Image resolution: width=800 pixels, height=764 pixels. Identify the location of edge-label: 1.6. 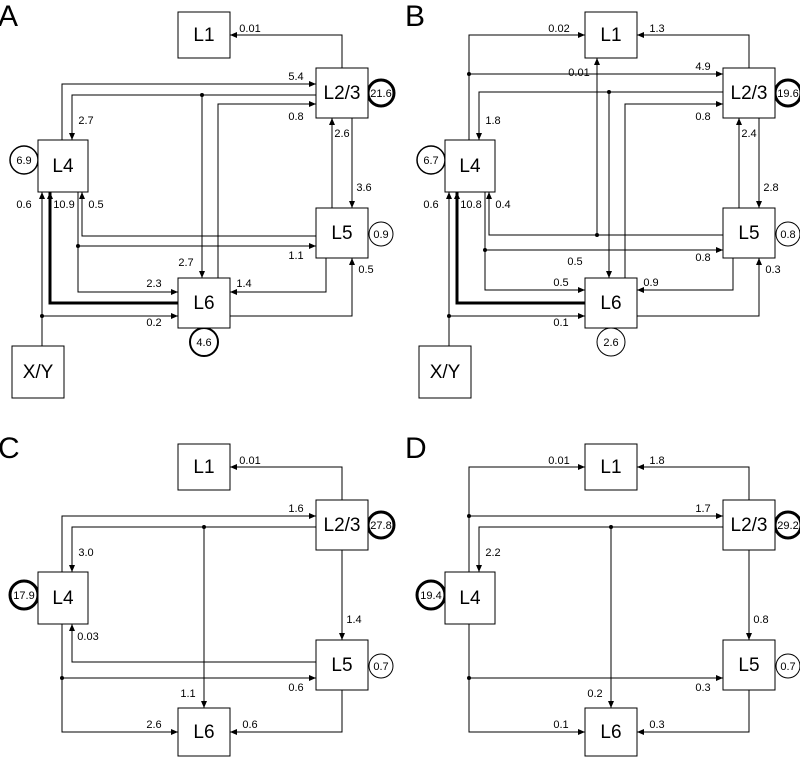
(295, 509).